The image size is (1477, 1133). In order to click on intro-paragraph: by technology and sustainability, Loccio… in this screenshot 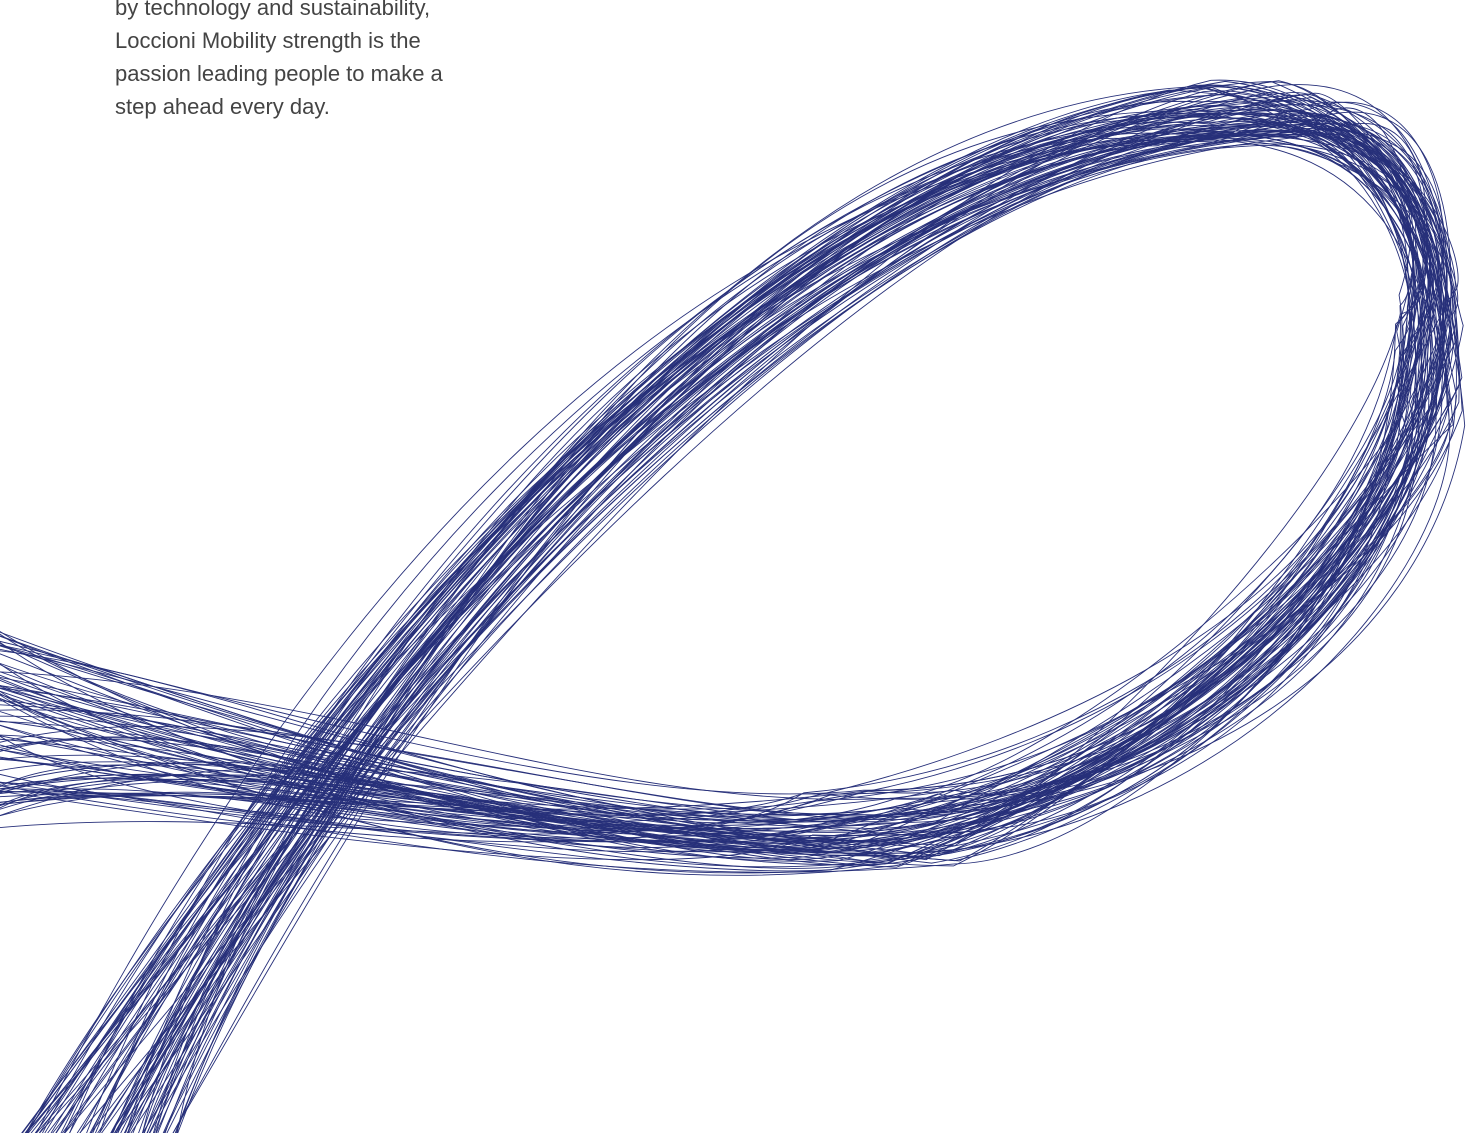, I will do `click(279, 61)`.